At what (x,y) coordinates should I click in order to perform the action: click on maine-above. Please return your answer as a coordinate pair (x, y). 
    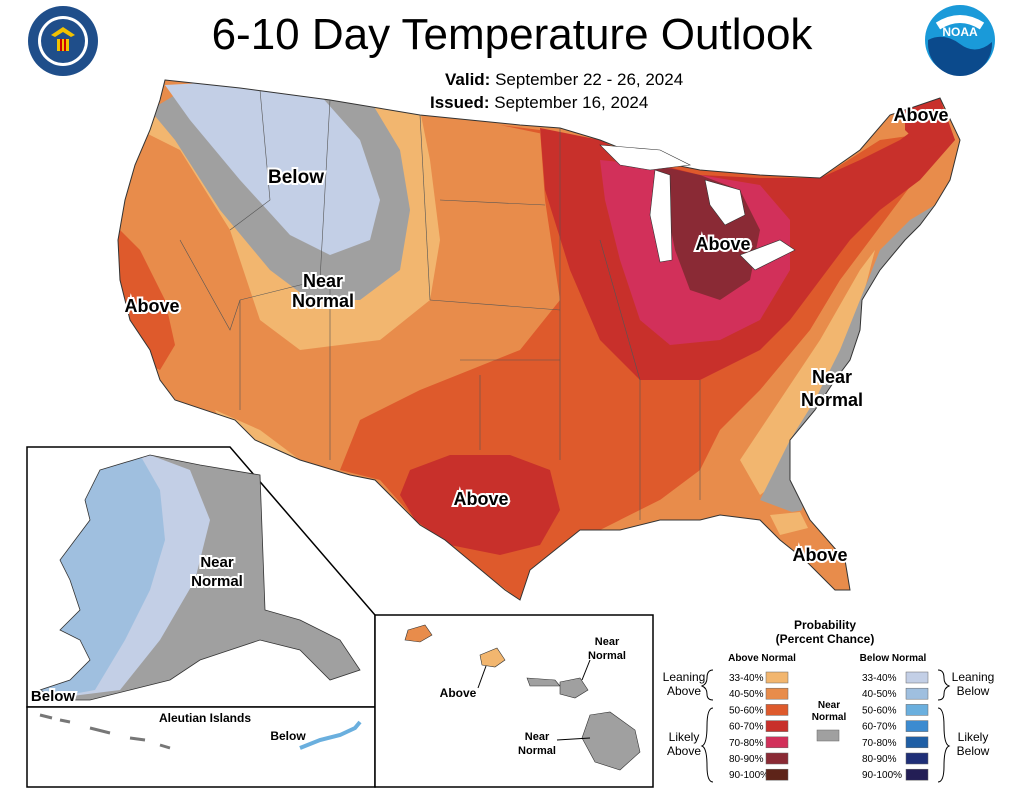
    Looking at the image, I should click on (930, 124).